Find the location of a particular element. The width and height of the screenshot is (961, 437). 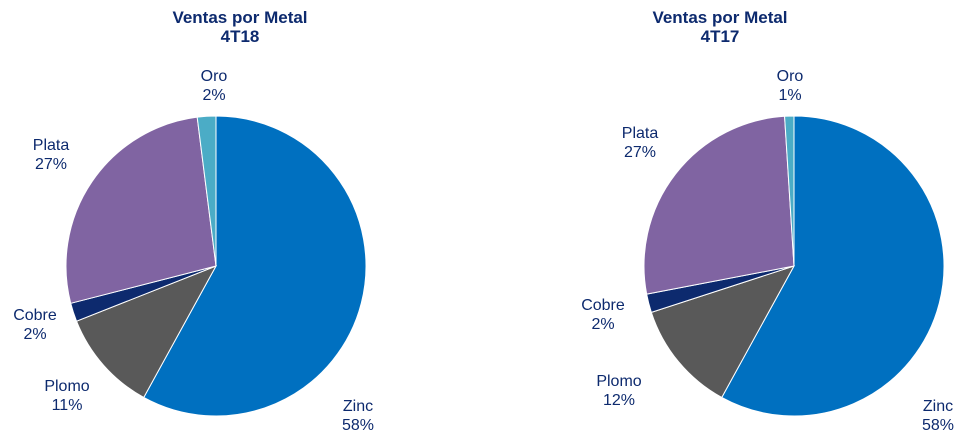

chart-subtitle: 4T17 is located at coordinates (720, 36).